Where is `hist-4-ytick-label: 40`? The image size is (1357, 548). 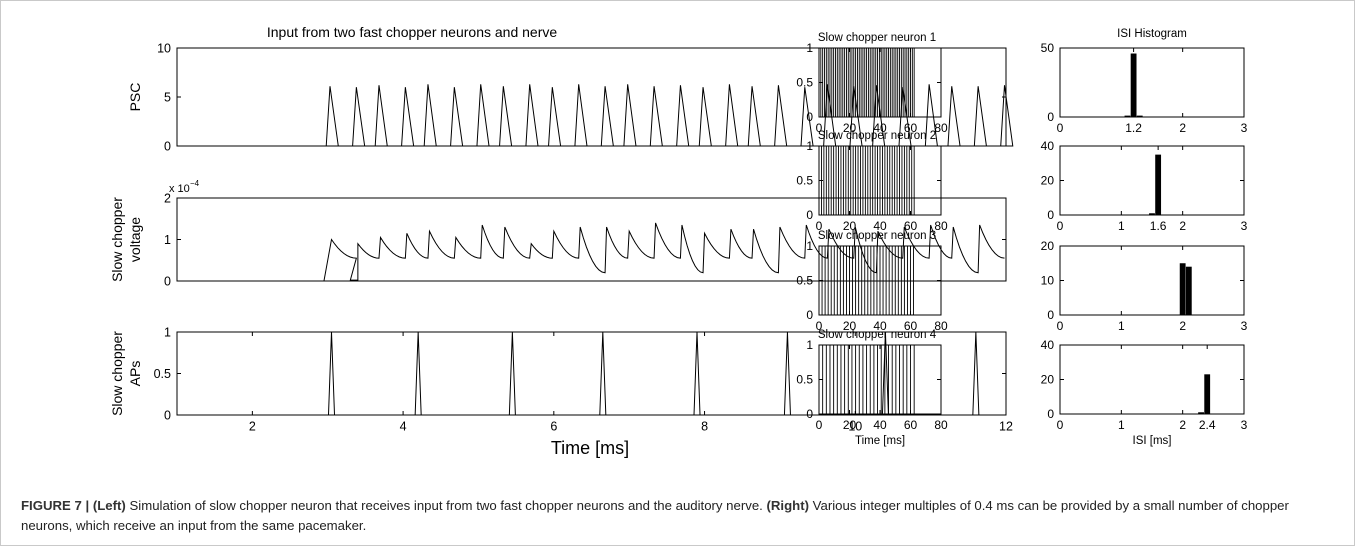
hist-4-ytick-label: 40 is located at coordinates (1048, 345).